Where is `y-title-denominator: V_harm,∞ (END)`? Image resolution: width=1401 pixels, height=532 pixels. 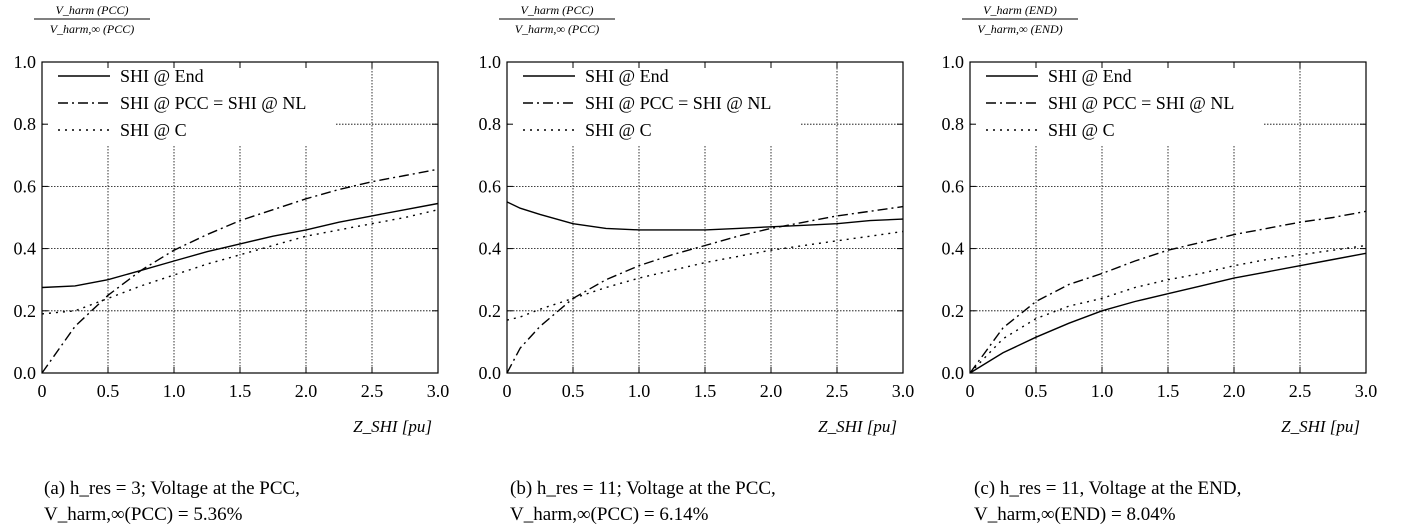 y-title-denominator: V_harm,∞ (END) is located at coordinates (1019, 29).